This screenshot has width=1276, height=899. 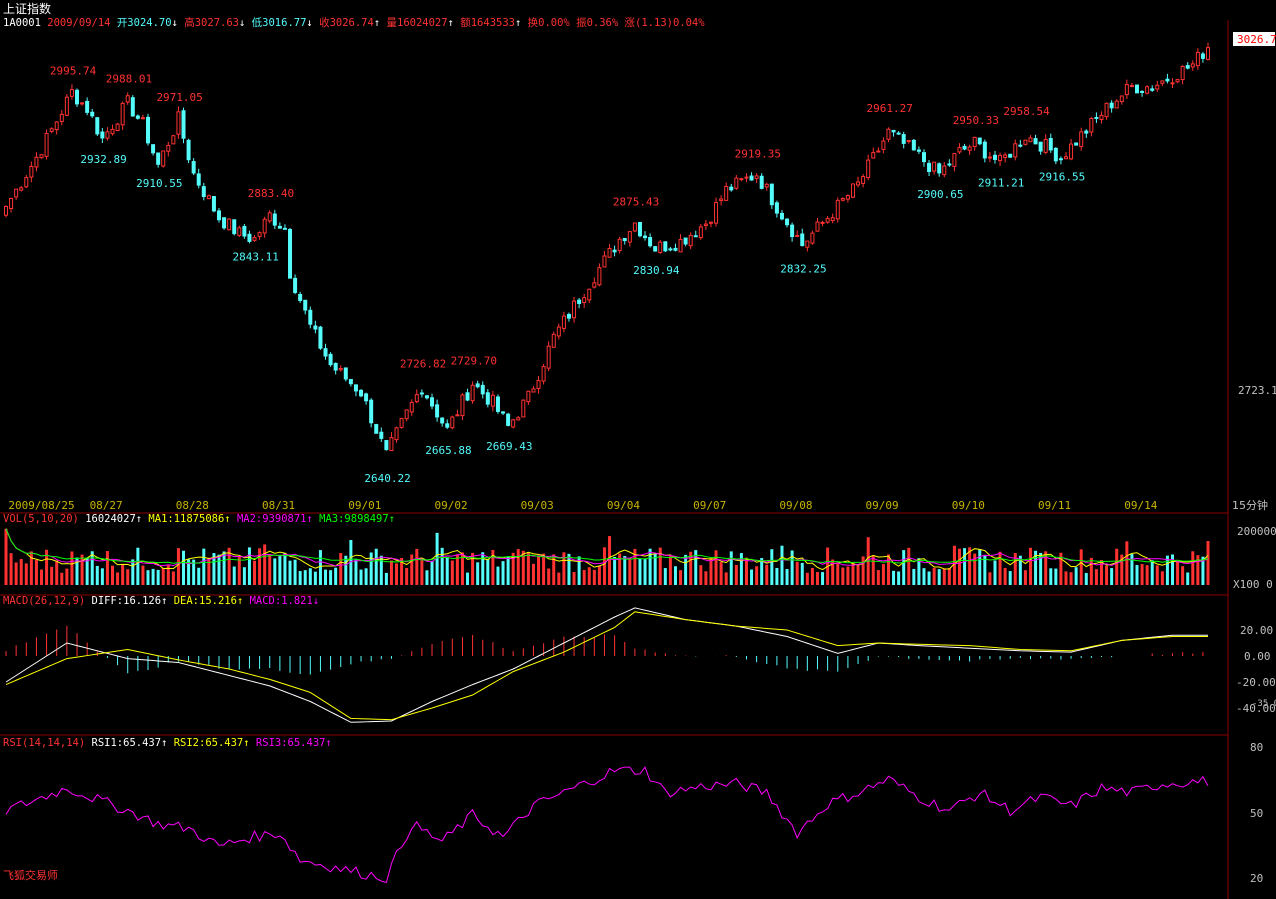 What do you see at coordinates (27, 9) in the screenshot?
I see `chart-title: 上证指数` at bounding box center [27, 9].